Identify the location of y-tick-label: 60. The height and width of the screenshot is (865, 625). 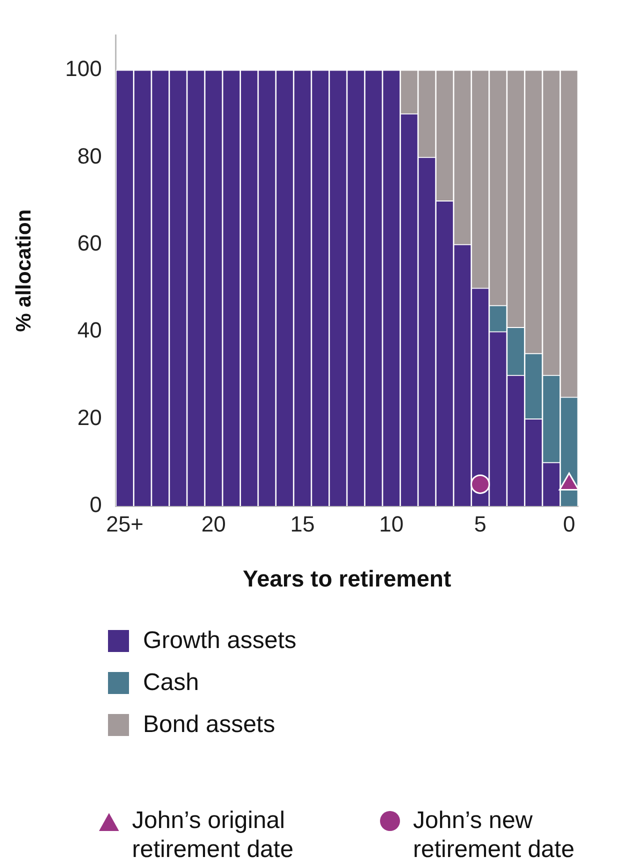
(89, 243).